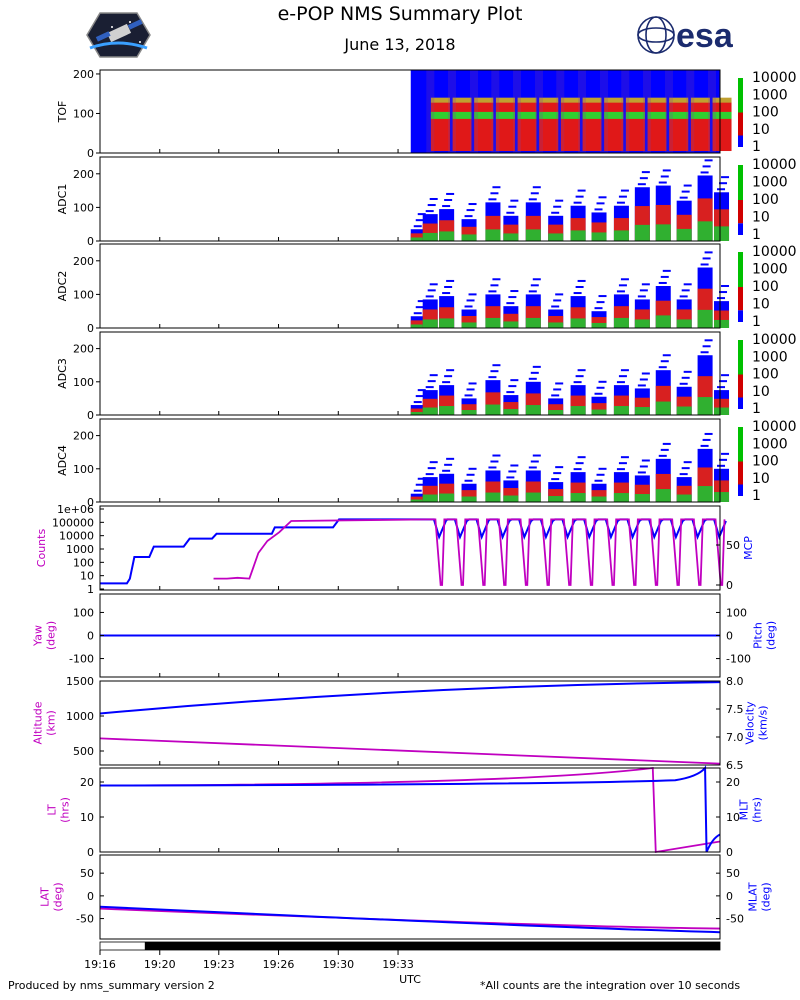 This screenshot has width=800, height=1000. What do you see at coordinates (41, 548) in the screenshot?
I see `y-axis-label-left: Counts` at bounding box center [41, 548].